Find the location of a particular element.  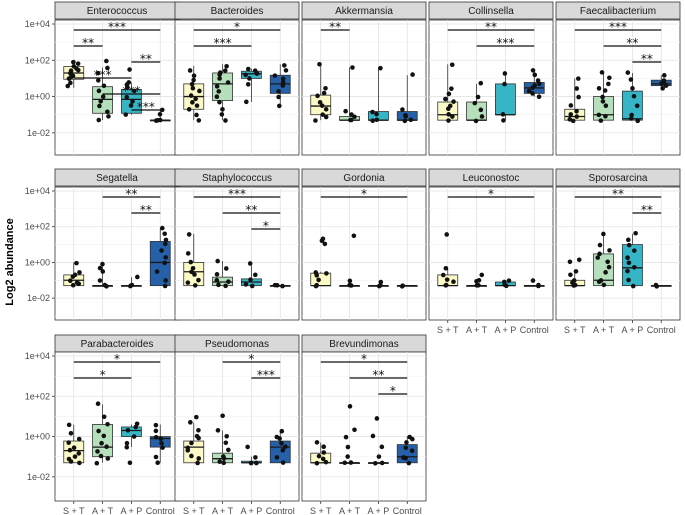

significance-label: *** is located at coordinates (117, 27).